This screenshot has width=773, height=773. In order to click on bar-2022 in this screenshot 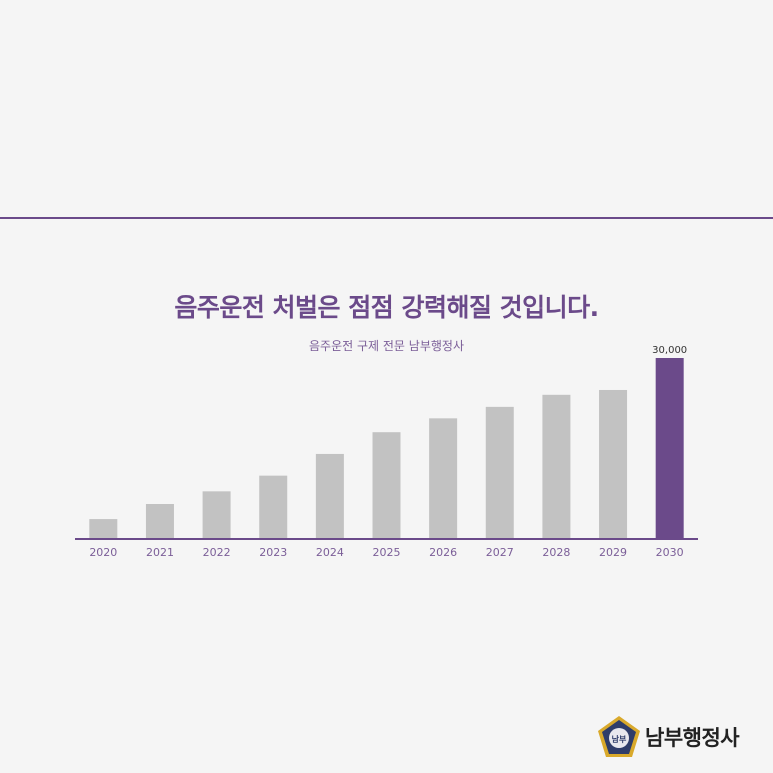, I will do `click(216, 515)`.